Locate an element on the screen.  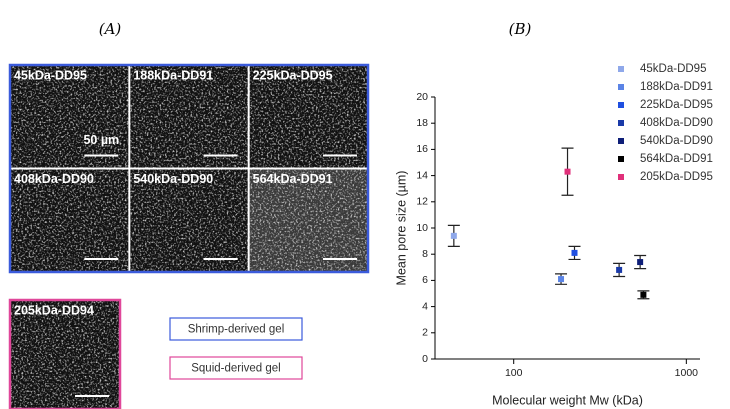
y-tick-label: 10 is located at coordinates (422, 228).